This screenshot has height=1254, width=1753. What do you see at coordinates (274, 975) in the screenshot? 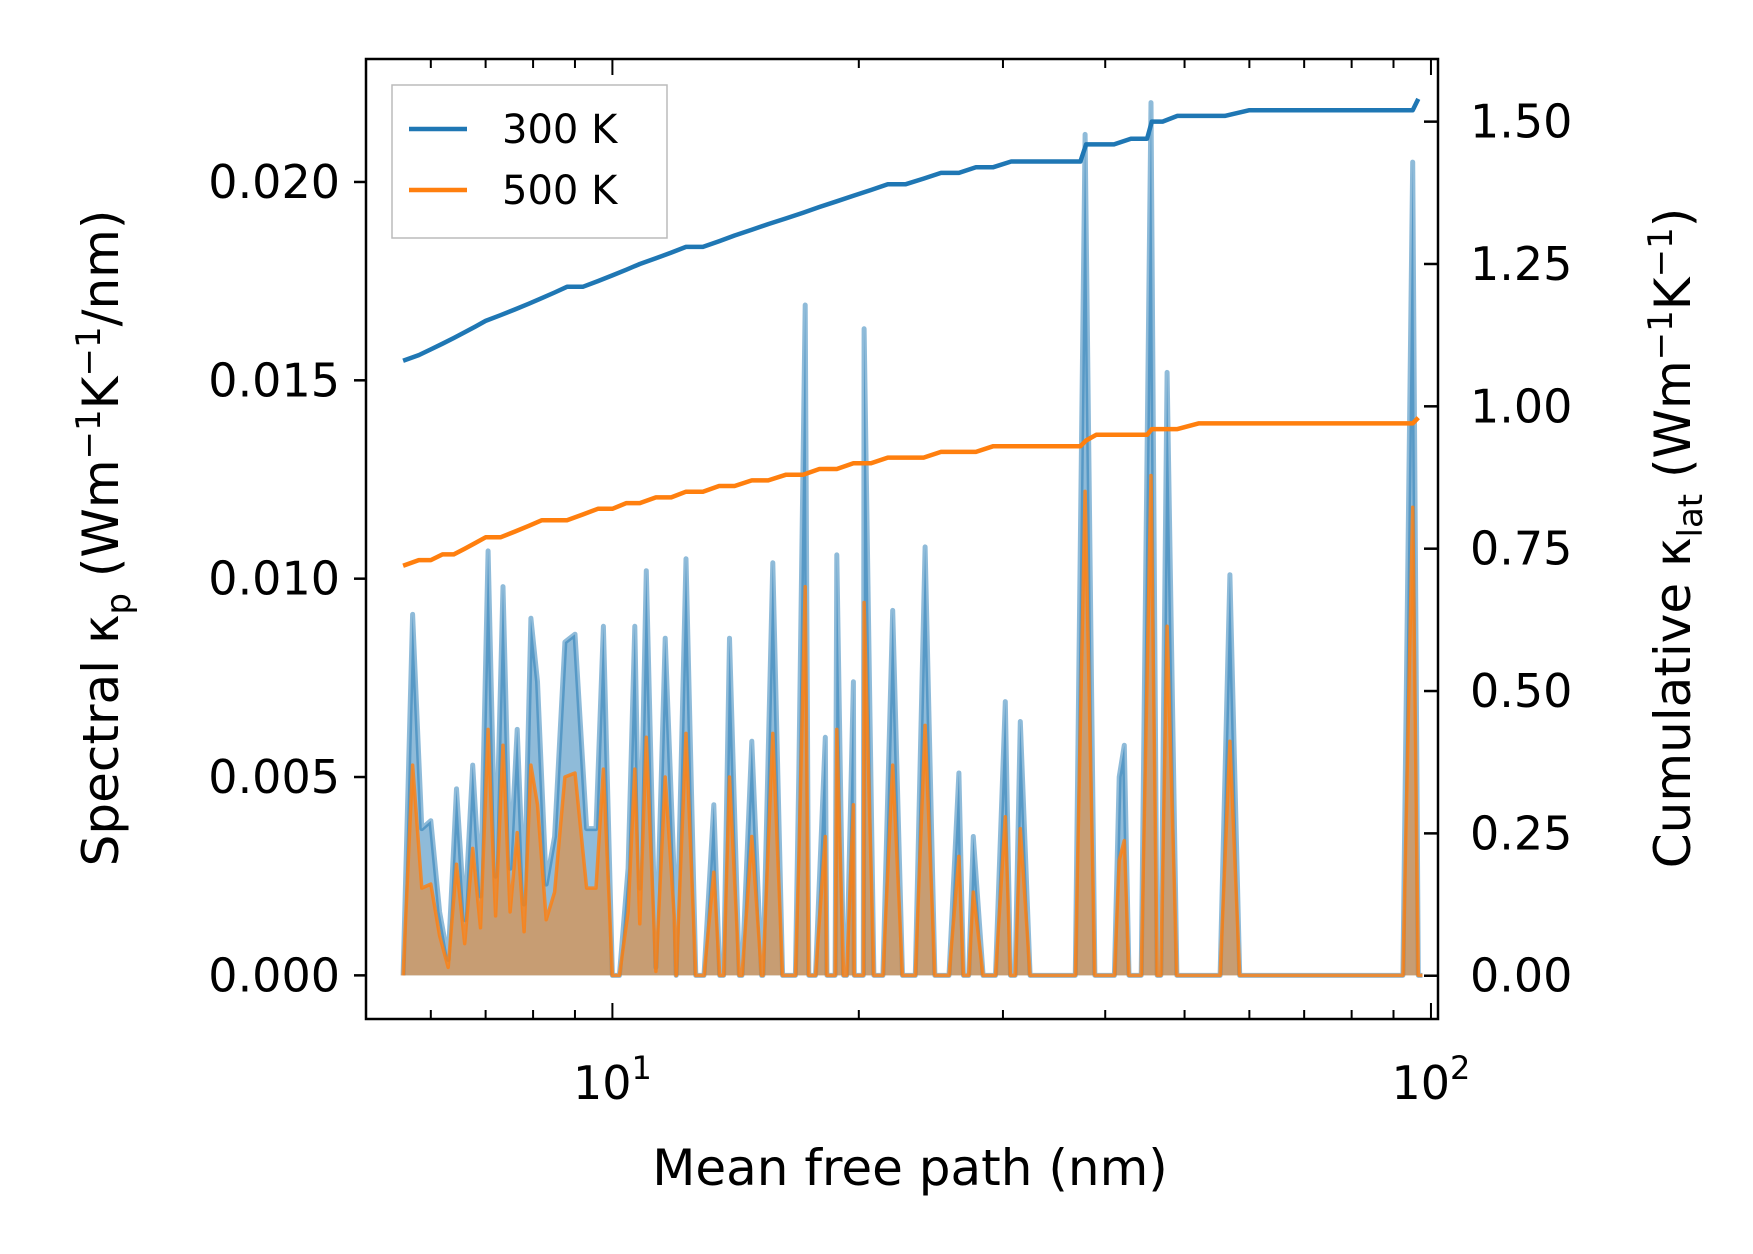
I see `left-y-tick-label: 0.000` at bounding box center [274, 975].